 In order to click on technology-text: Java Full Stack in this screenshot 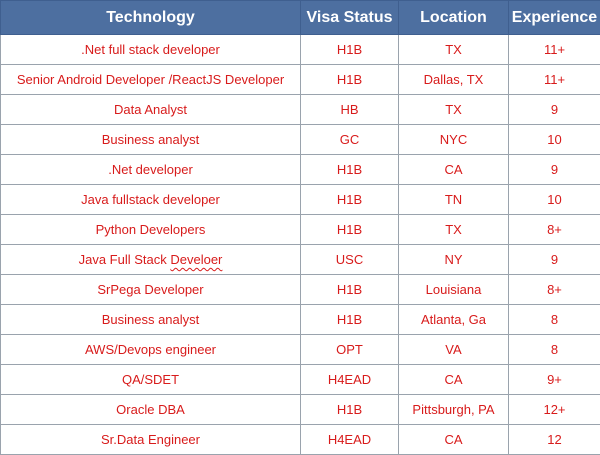, I will do `click(125, 259)`.